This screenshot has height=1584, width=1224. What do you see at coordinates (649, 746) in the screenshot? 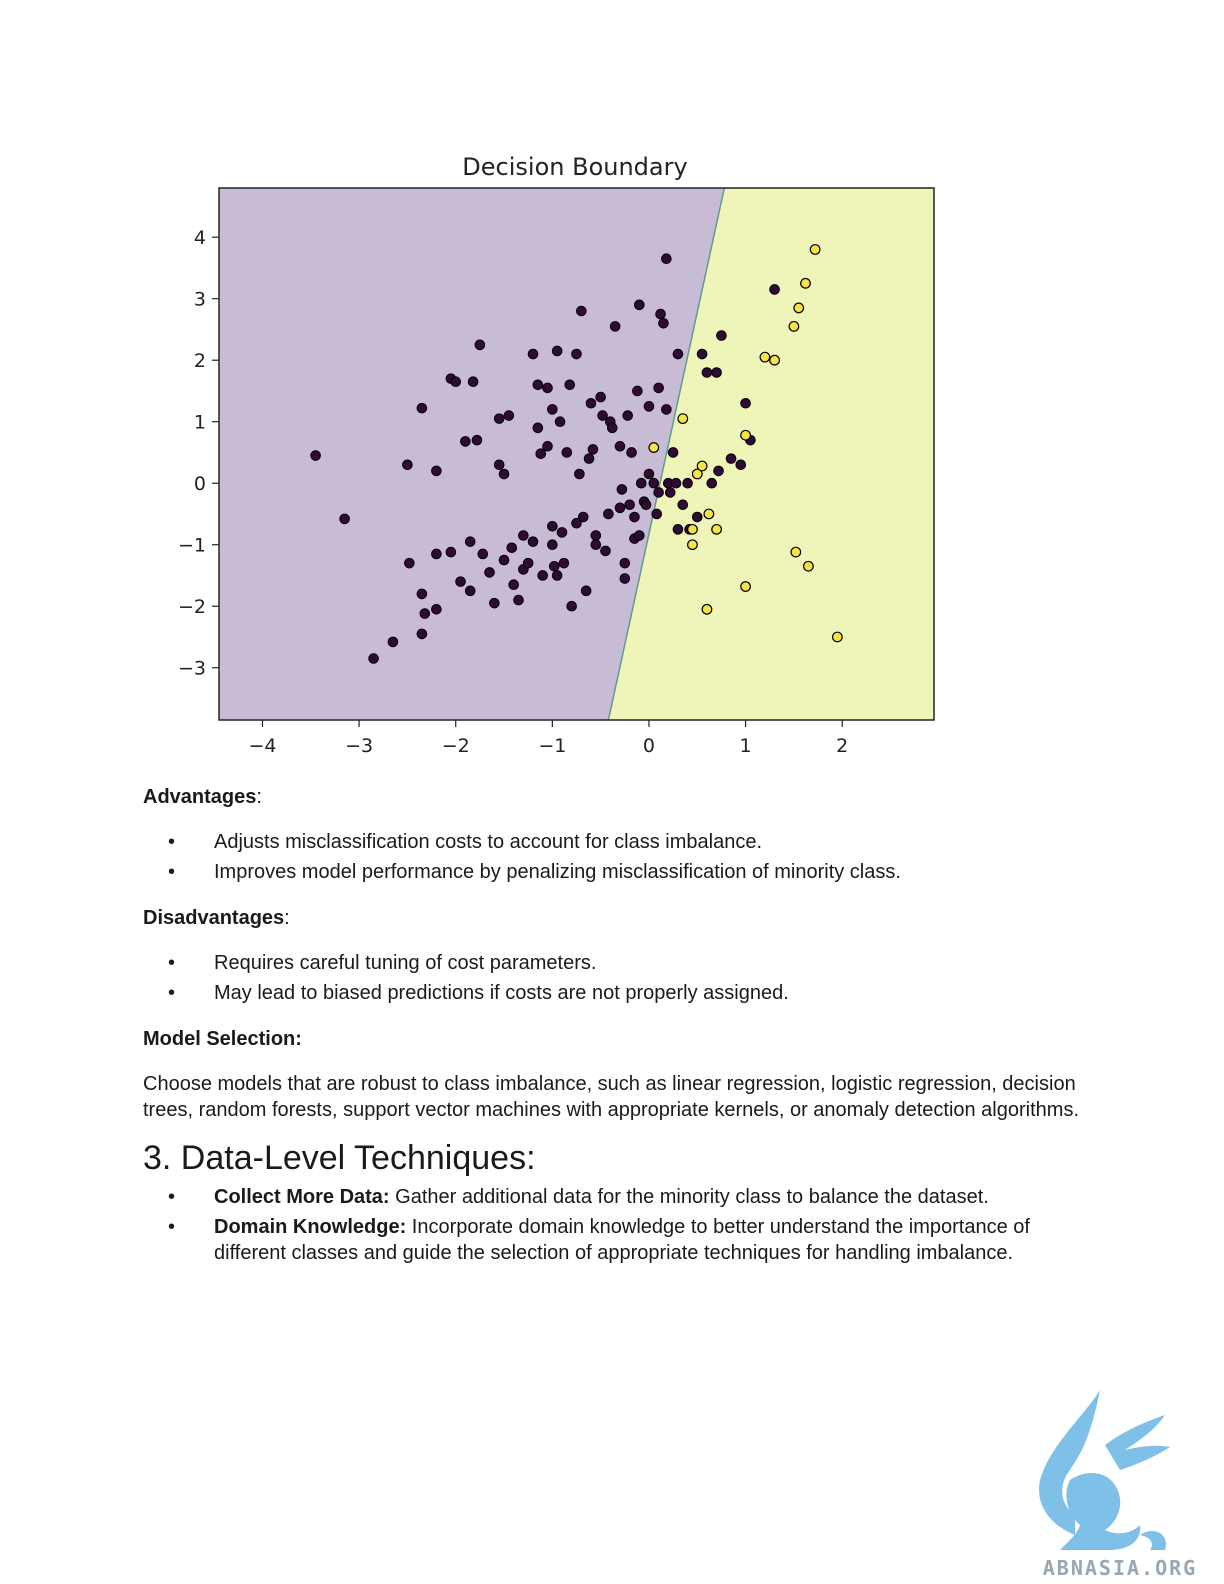
I see `x-tick-label: 0` at bounding box center [649, 746].